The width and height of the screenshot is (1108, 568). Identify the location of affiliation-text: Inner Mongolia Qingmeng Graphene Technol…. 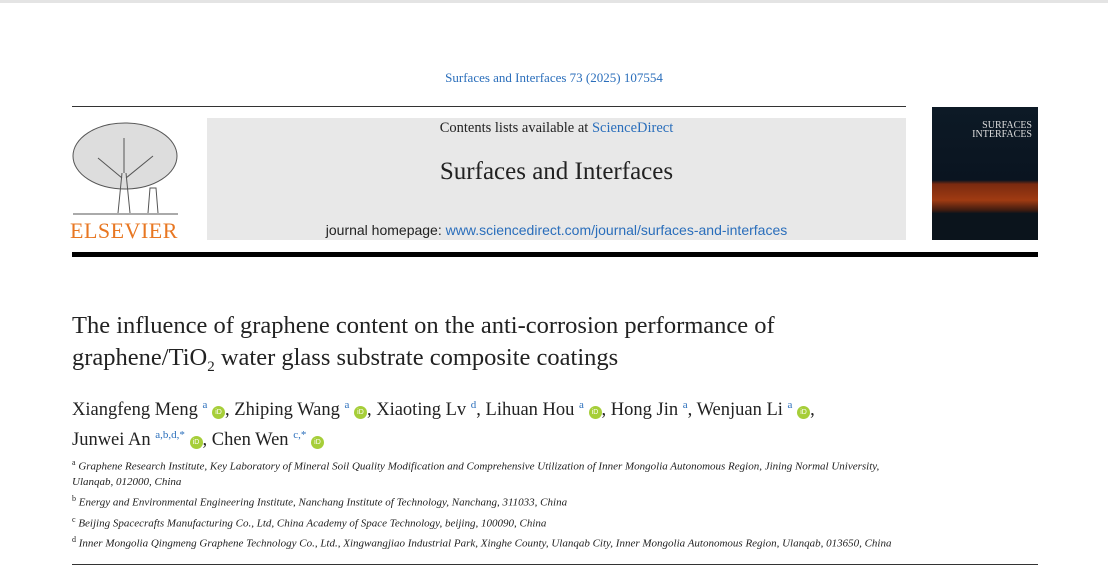
(485, 543).